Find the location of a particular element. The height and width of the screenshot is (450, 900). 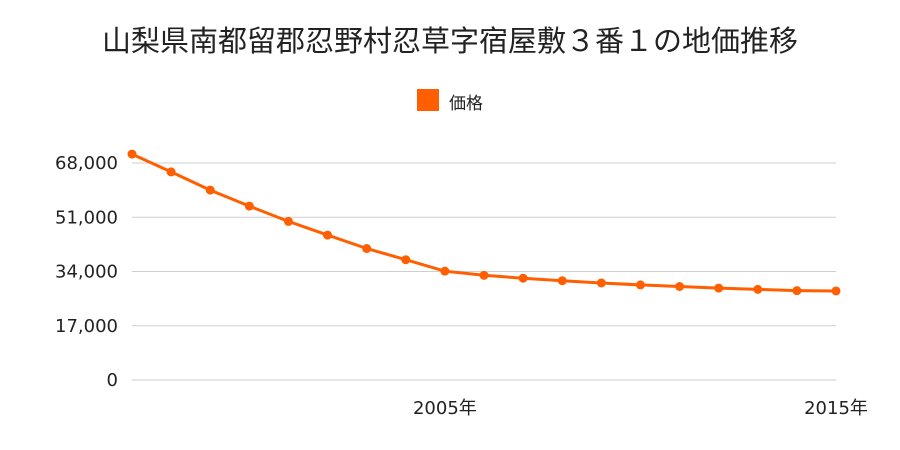

x-tick-label: 2005年 is located at coordinates (445, 408).